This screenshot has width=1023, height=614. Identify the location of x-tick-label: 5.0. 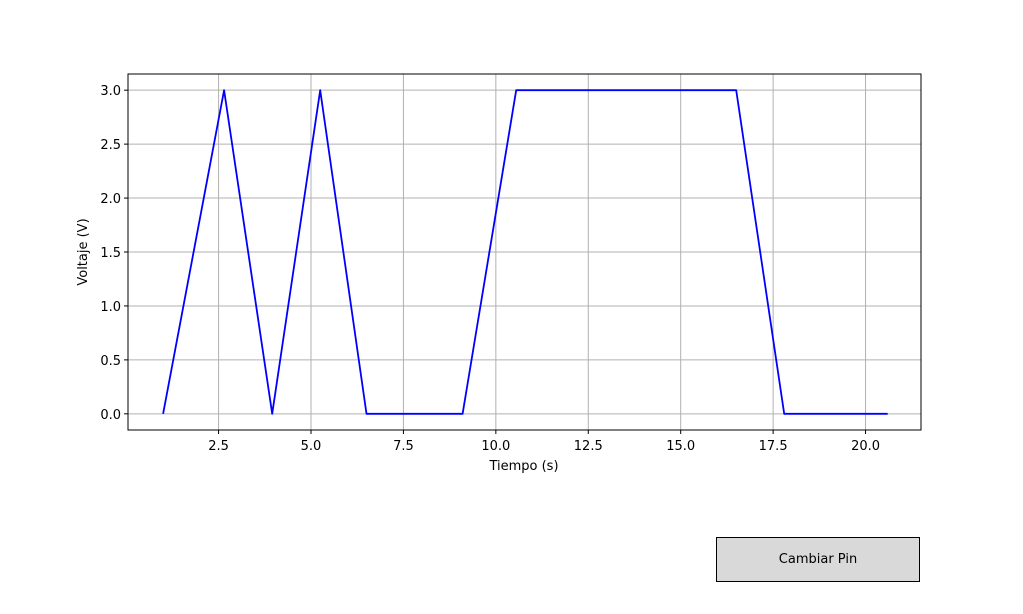
(311, 446).